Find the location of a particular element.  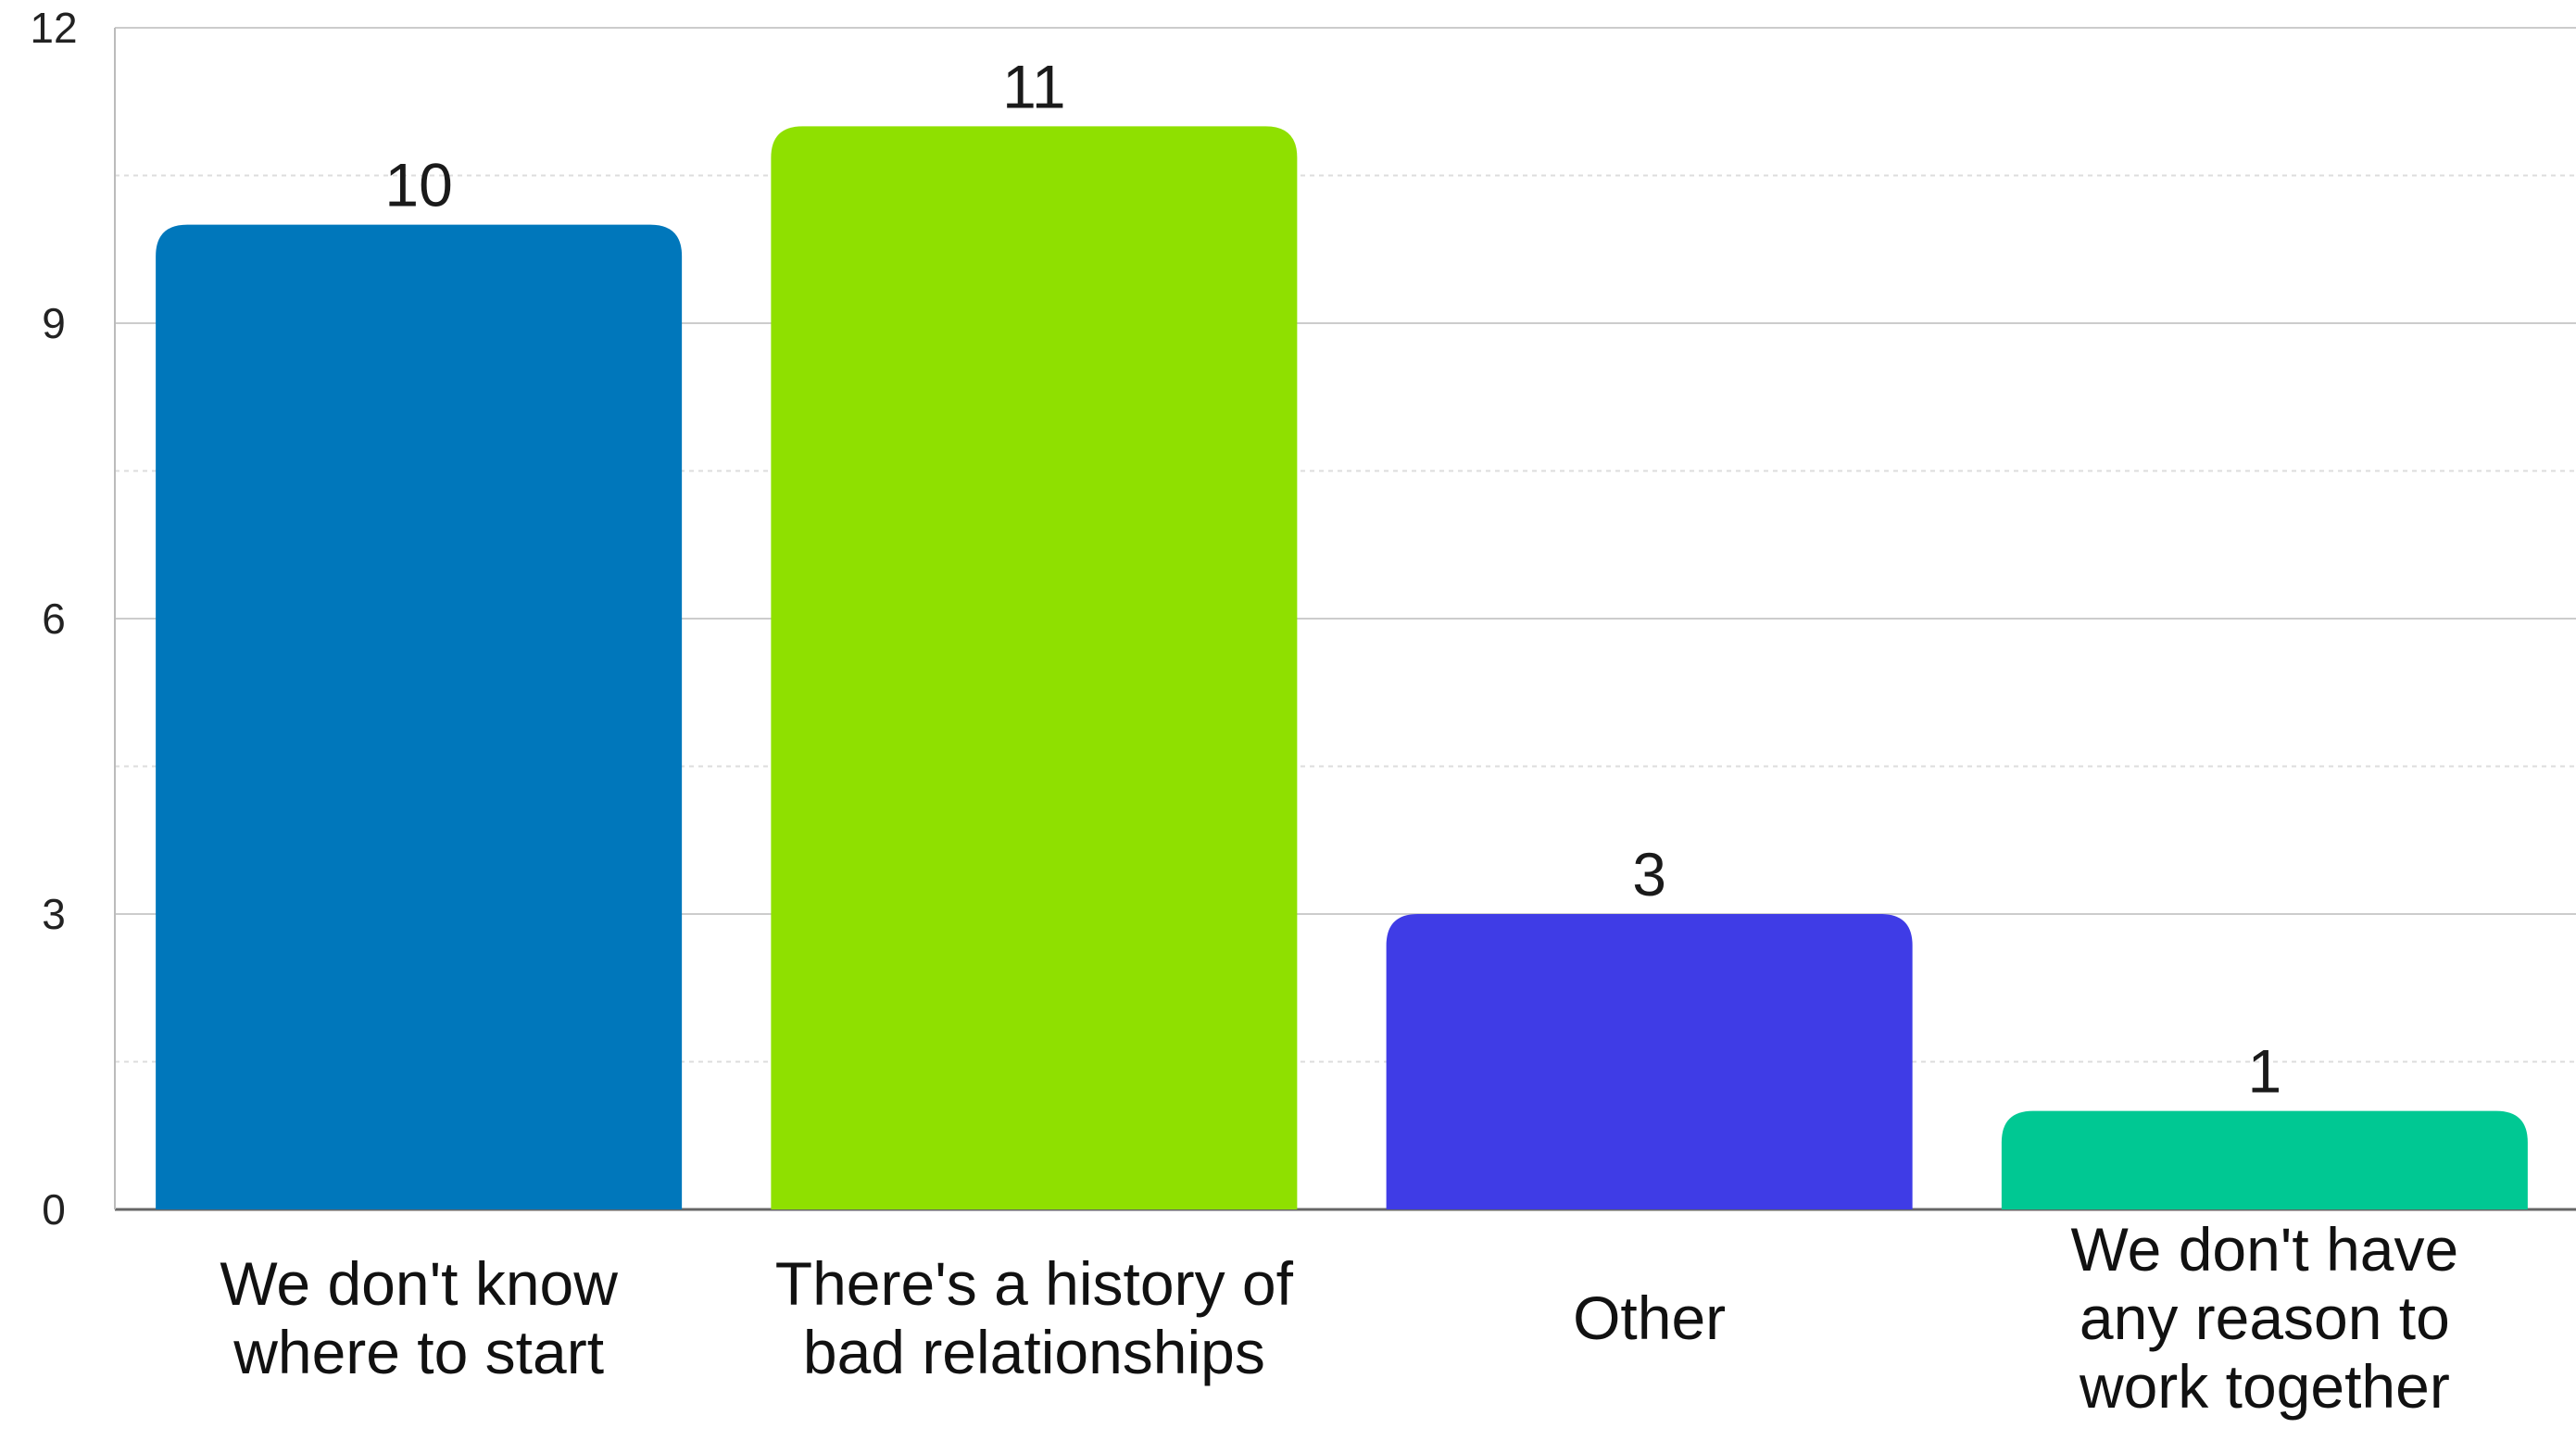

bar-value-label: 10 is located at coordinates (418, 185).